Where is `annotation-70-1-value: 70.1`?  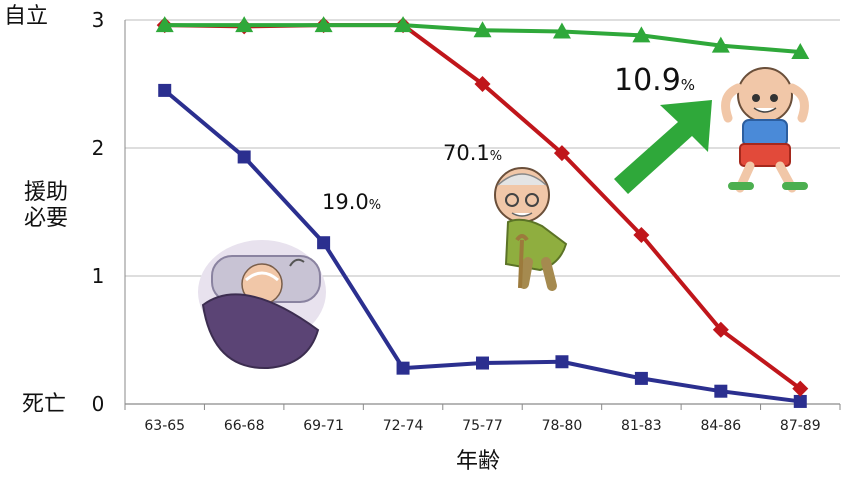
annotation-70-1-value: 70.1 is located at coordinates (466, 153).